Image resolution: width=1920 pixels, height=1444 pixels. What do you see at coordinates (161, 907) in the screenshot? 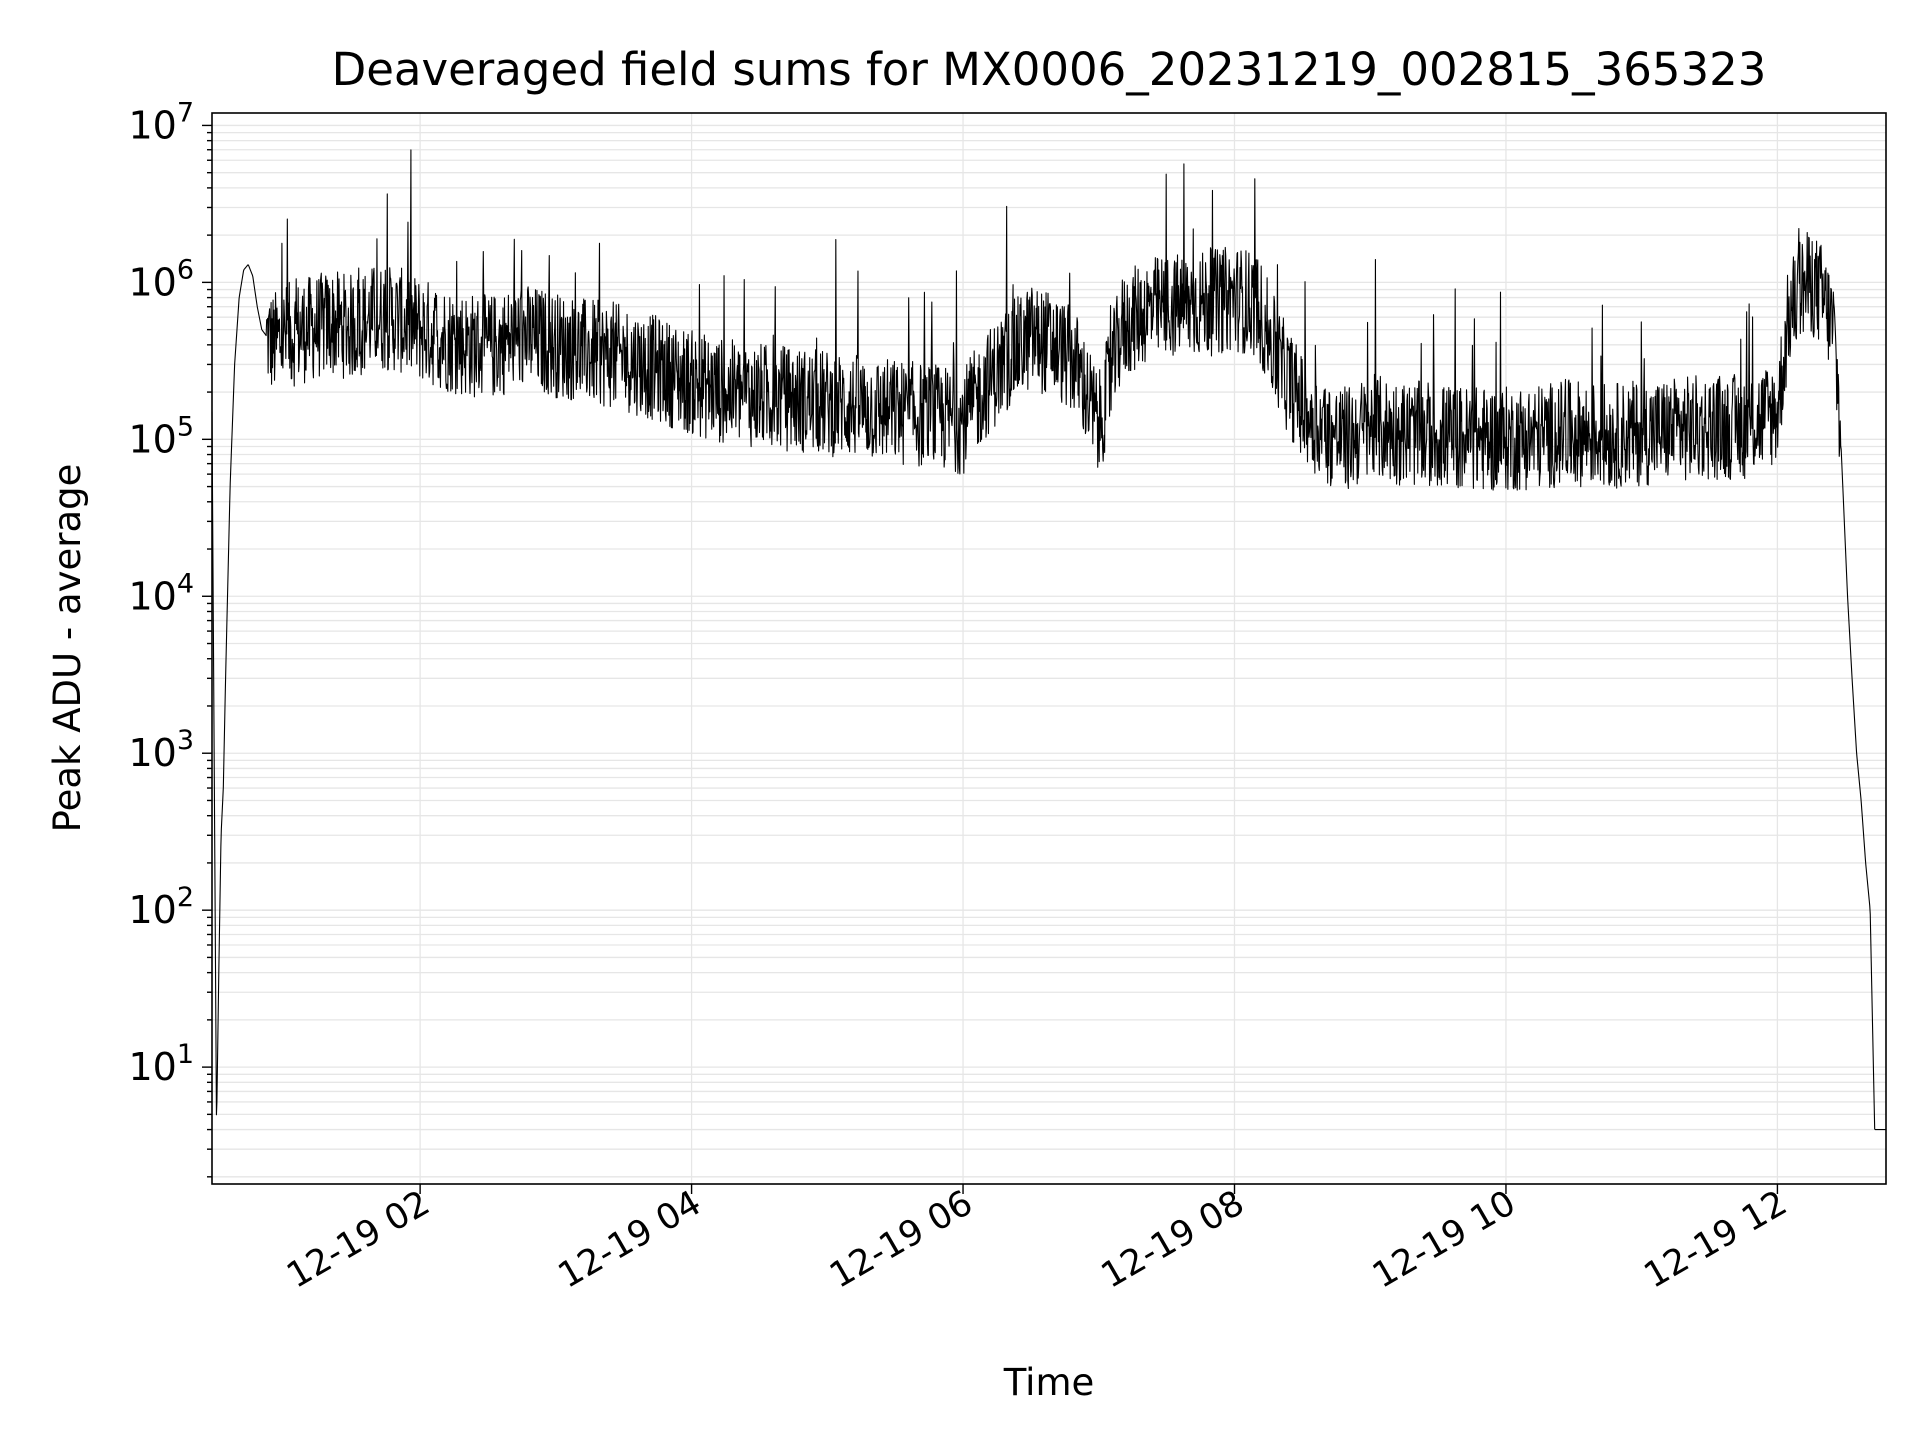
I see `y-tick-label: 102` at bounding box center [161, 907].